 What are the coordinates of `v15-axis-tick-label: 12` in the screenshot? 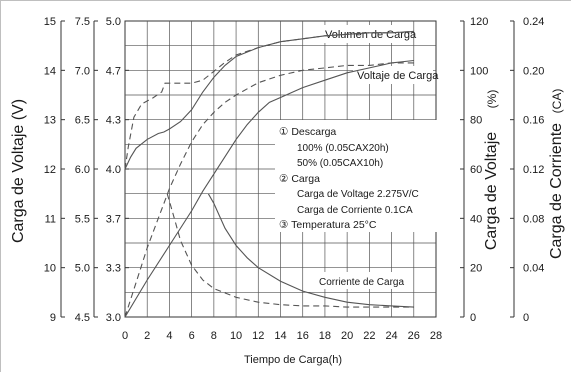 It's located at (50, 170).